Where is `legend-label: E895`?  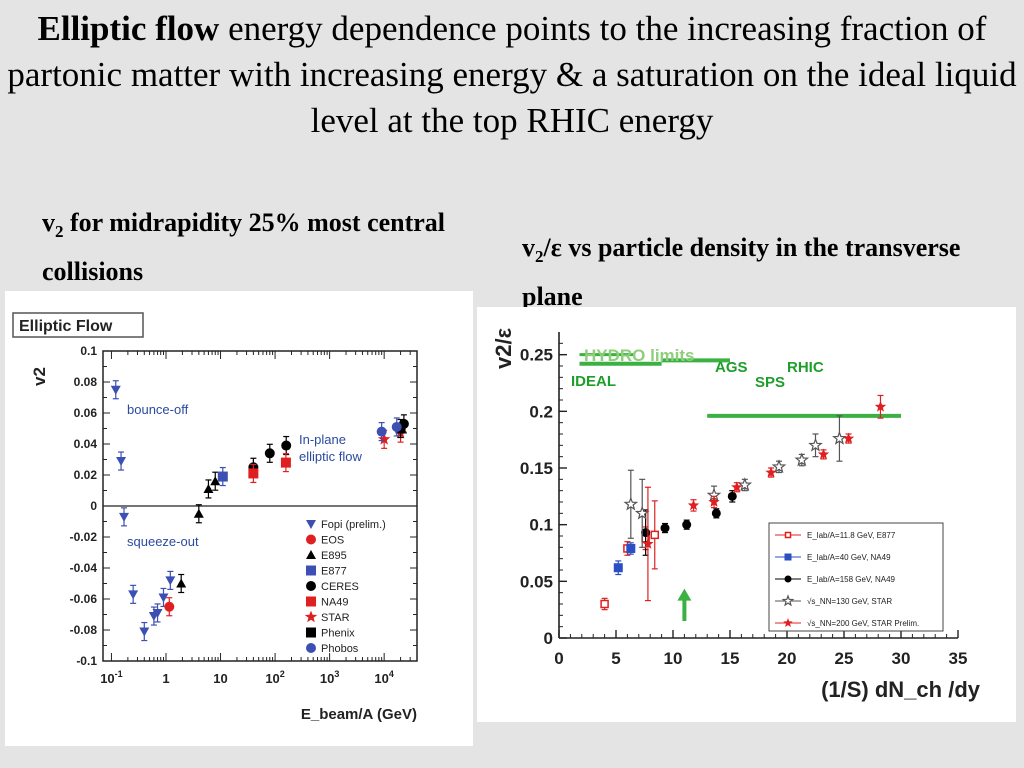 legend-label: E895 is located at coordinates (334, 556).